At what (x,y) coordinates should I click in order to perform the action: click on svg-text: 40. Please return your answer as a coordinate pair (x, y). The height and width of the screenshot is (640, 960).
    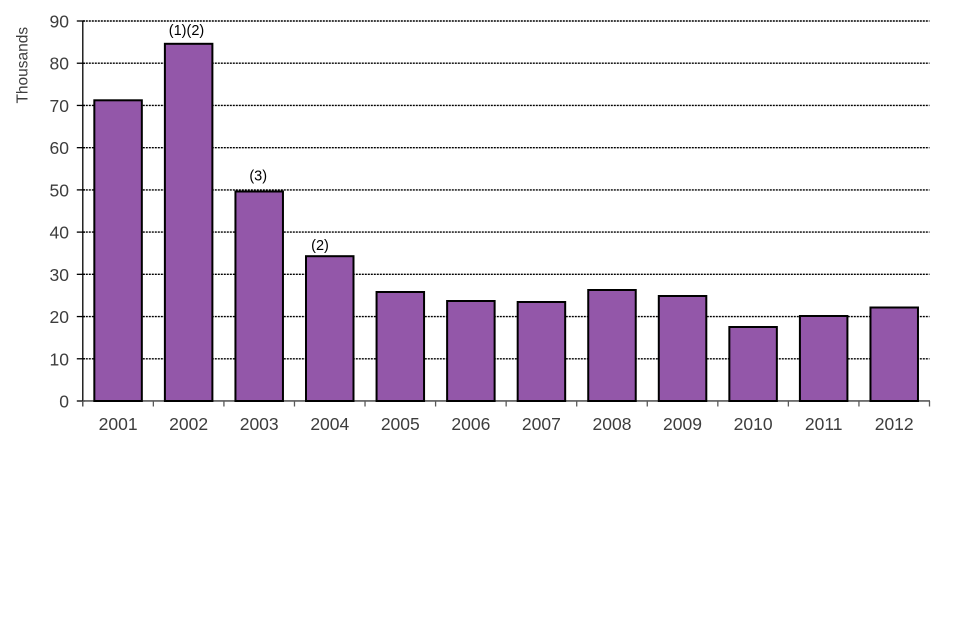
    Looking at the image, I should click on (60, 233).